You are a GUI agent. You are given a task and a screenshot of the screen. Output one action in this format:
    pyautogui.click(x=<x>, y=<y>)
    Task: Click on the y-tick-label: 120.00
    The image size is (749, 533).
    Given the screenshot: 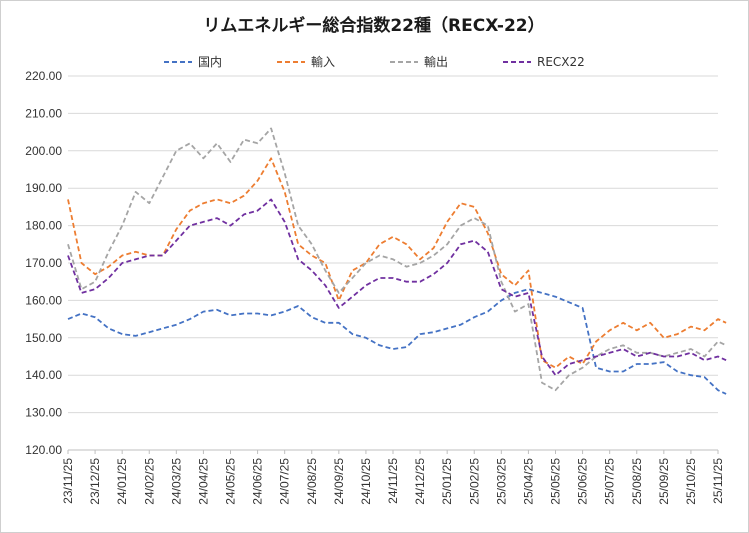 What is the action you would take?
    pyautogui.click(x=43, y=450)
    